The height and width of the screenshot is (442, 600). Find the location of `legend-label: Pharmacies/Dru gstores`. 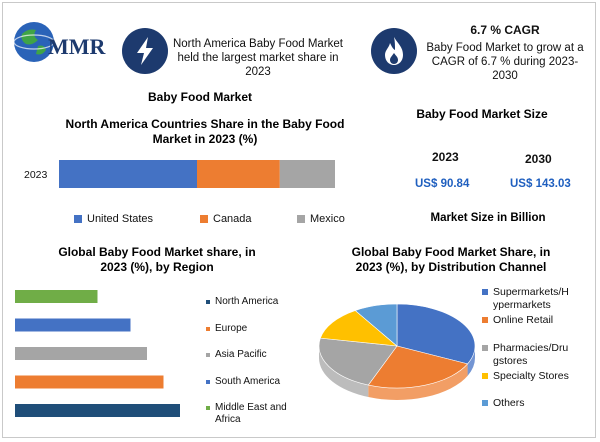

legend-label: Pharmacies/Dru gstores is located at coordinates (531, 354).